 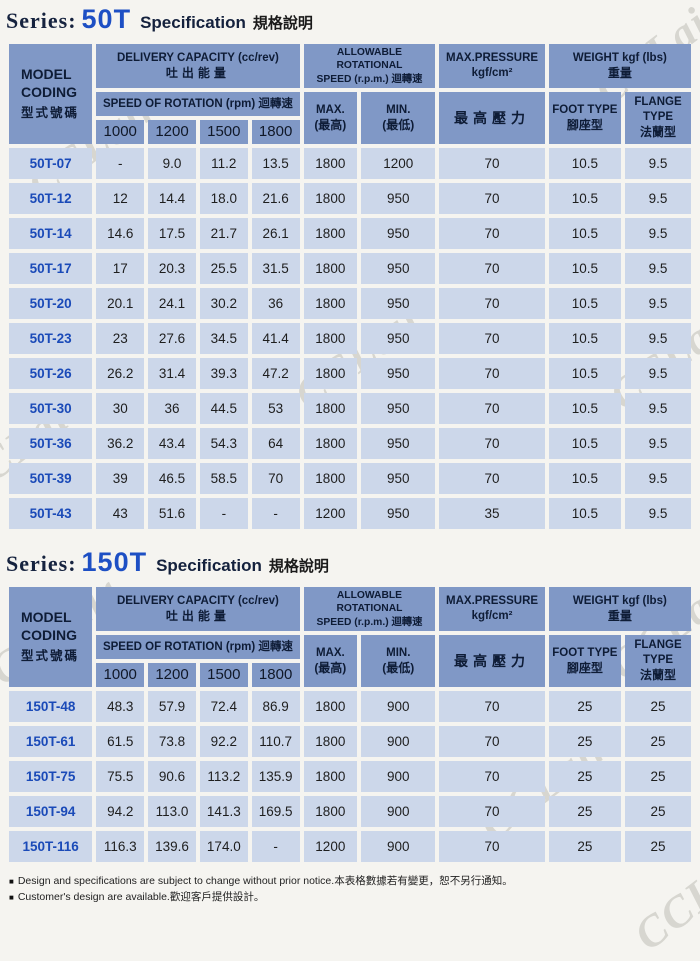 I want to click on header-allowable-speed: ALLOWABLE ROTATIONAL SPEED (r.p.m.) 迴轉速, so click(x=369, y=609).